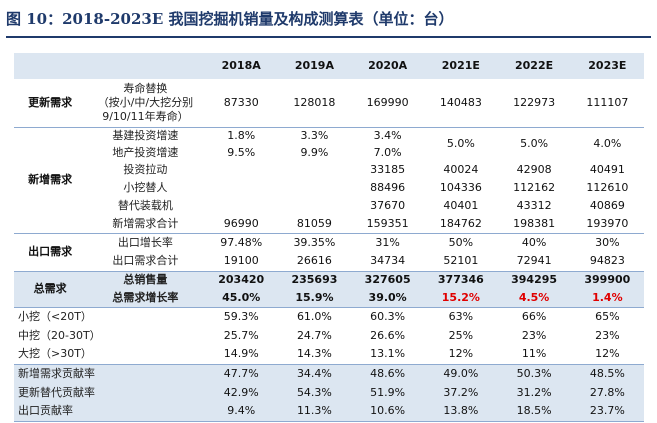 This screenshot has width=657, height=423. I want to click on cell: 42908, so click(534, 169).